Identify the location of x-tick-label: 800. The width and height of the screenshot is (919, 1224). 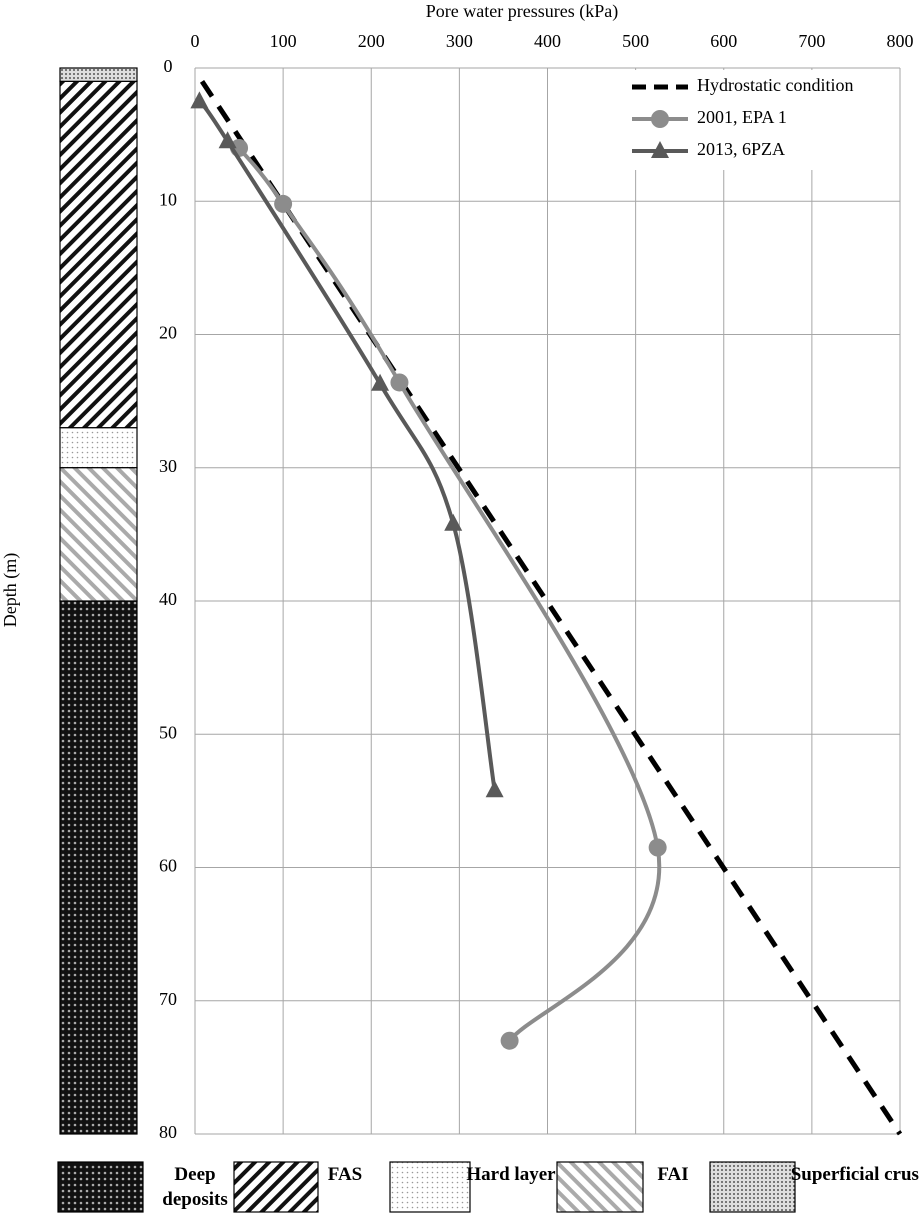
(900, 41).